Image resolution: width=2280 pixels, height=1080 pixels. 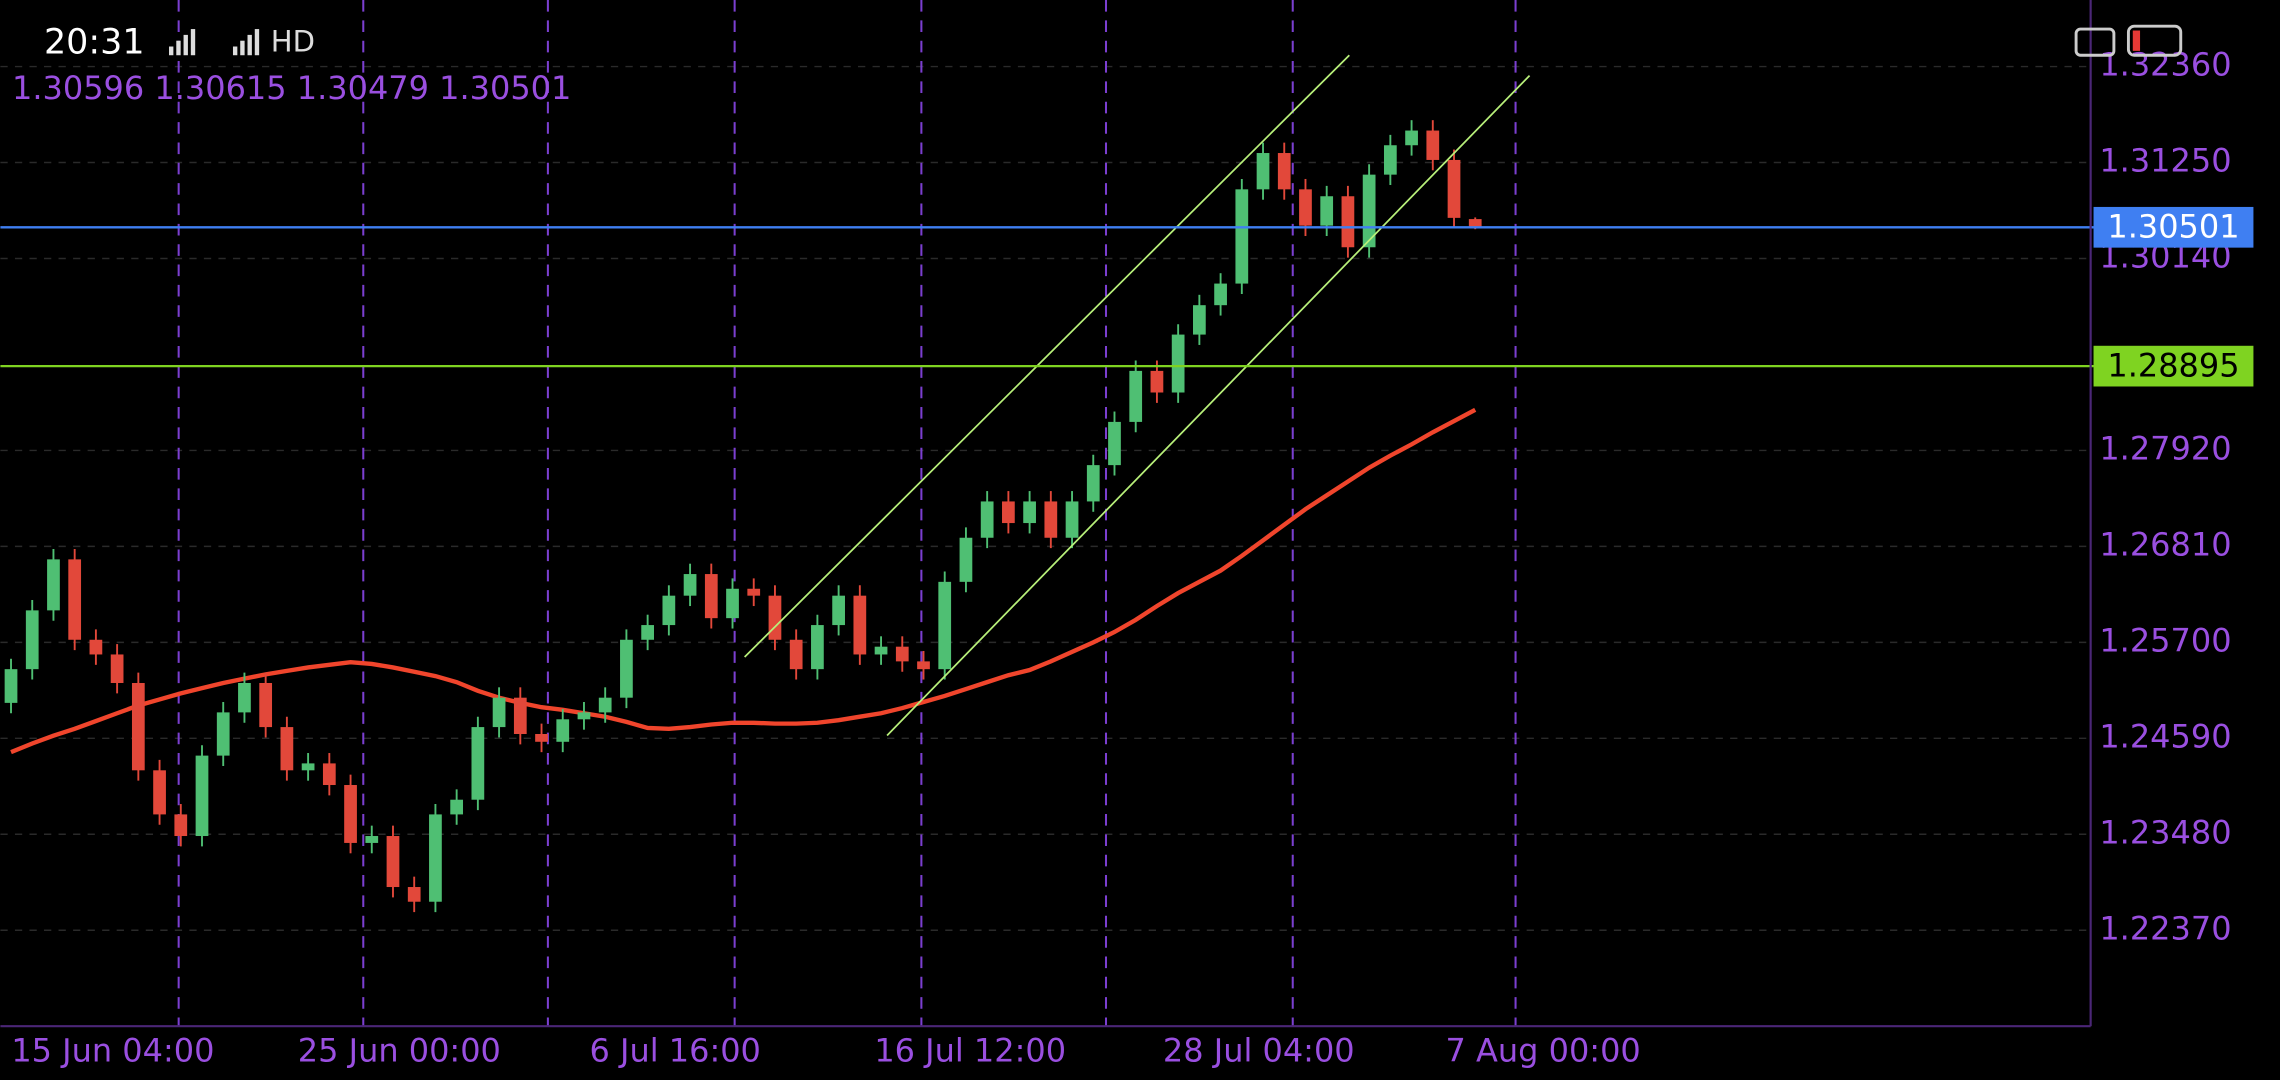 I want to click on x-tick-label: 16 Jul 12:00, so click(x=970, y=1050).